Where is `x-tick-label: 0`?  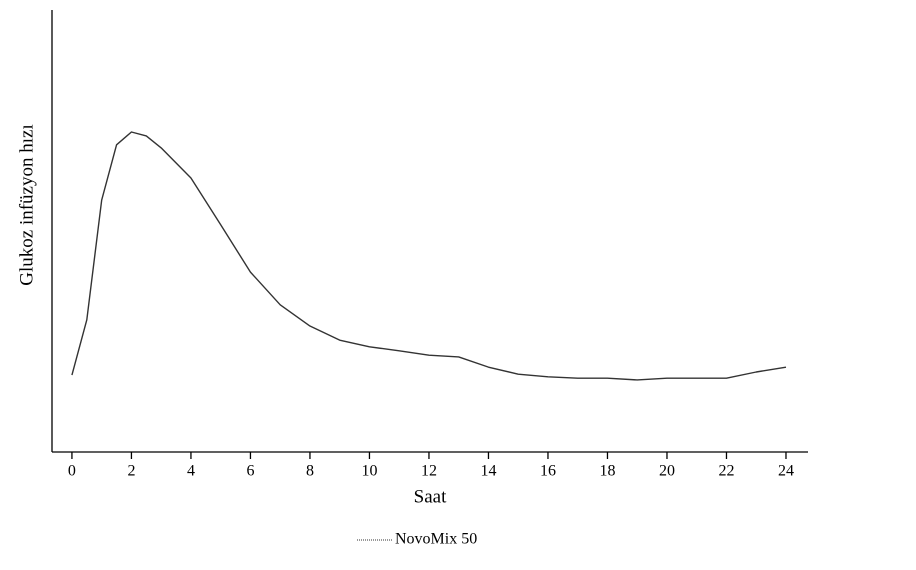
x-tick-label: 0 is located at coordinates (72, 471).